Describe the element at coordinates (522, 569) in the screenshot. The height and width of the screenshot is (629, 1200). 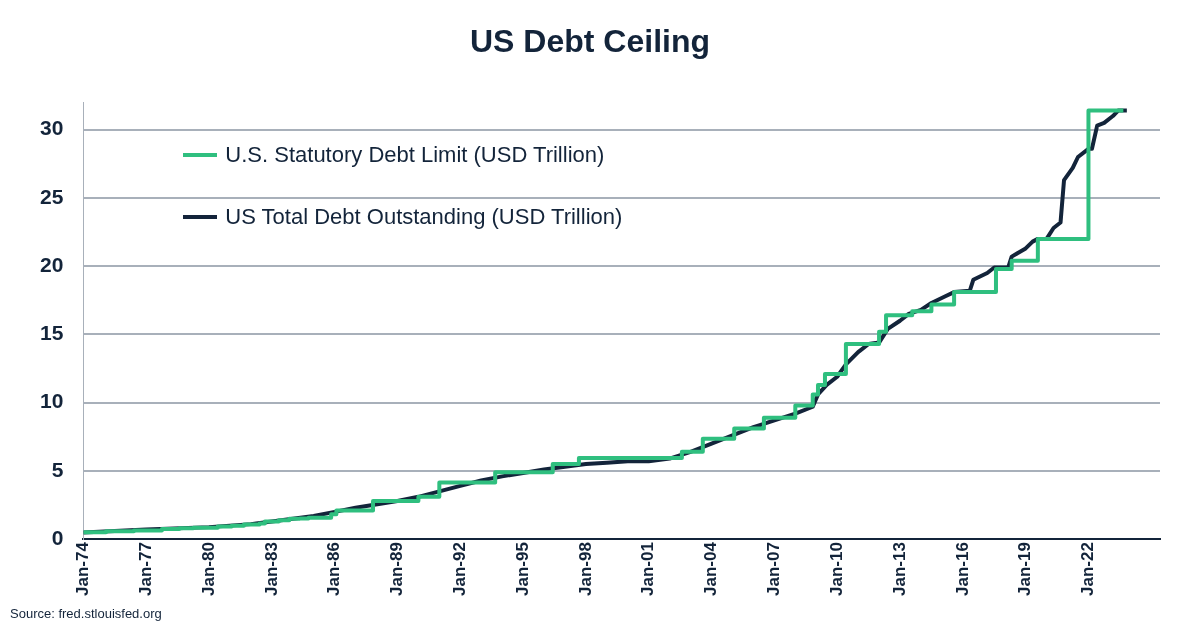
I see `x-tick-label: Jan-95` at that location.